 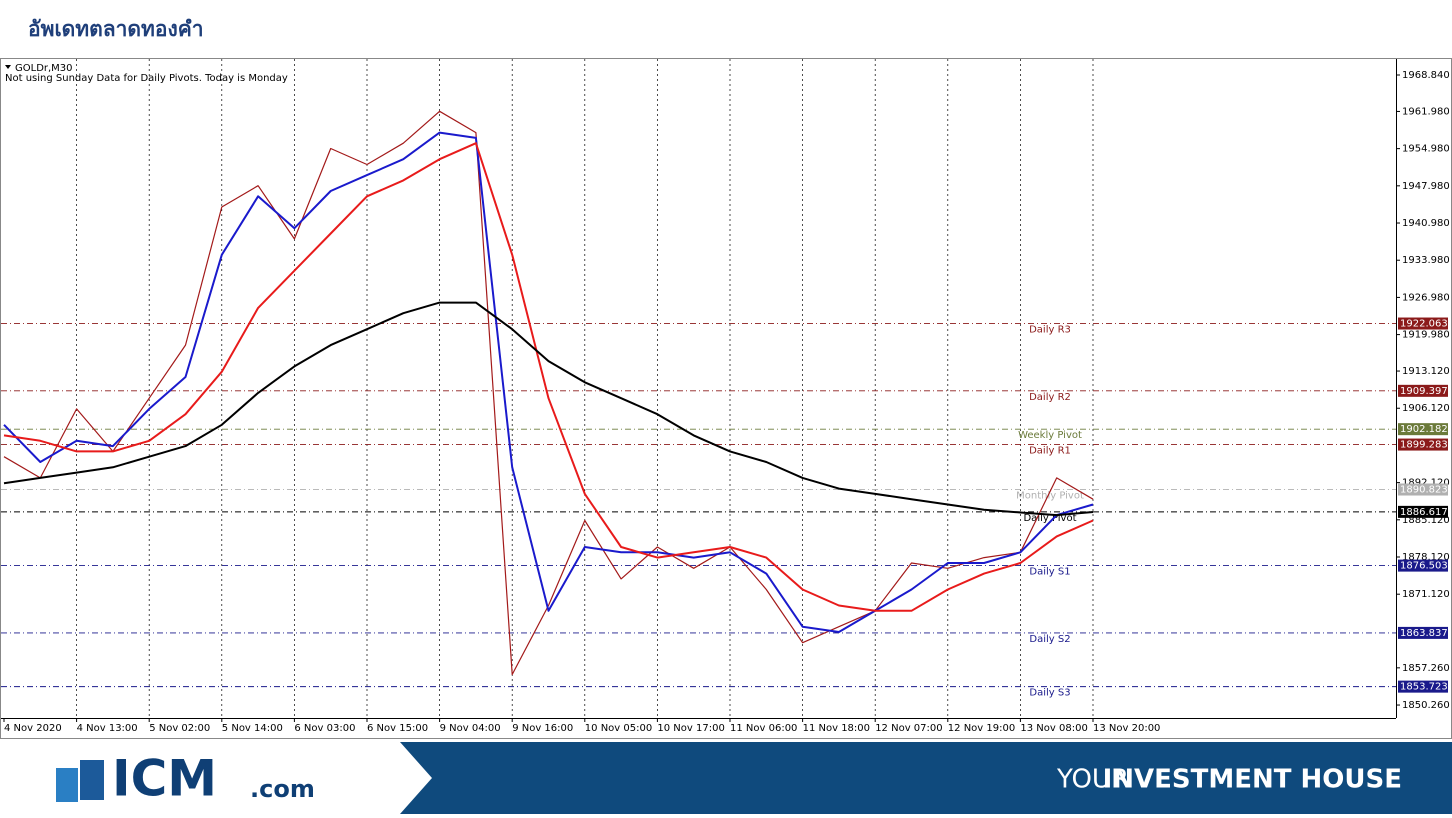 I want to click on pivot-value: 1853.723, so click(x=1424, y=687).